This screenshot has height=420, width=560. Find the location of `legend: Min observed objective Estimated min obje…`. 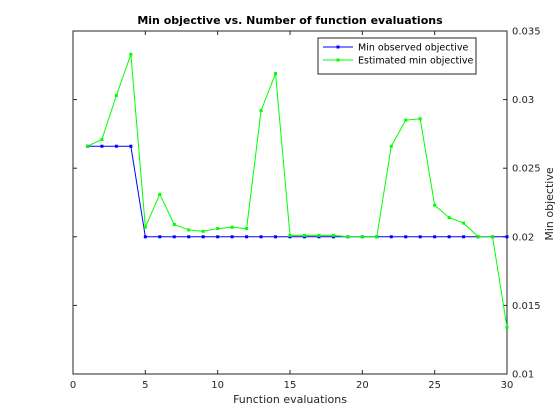

legend: Min observed objective Estimated min obje… is located at coordinates (397, 56).